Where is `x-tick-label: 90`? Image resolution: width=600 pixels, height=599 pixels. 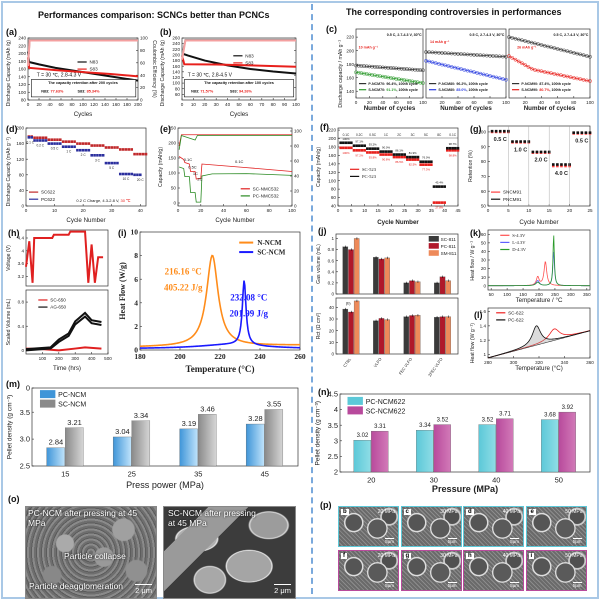
x-tick-label: 90 is located at coordinates (285, 104).